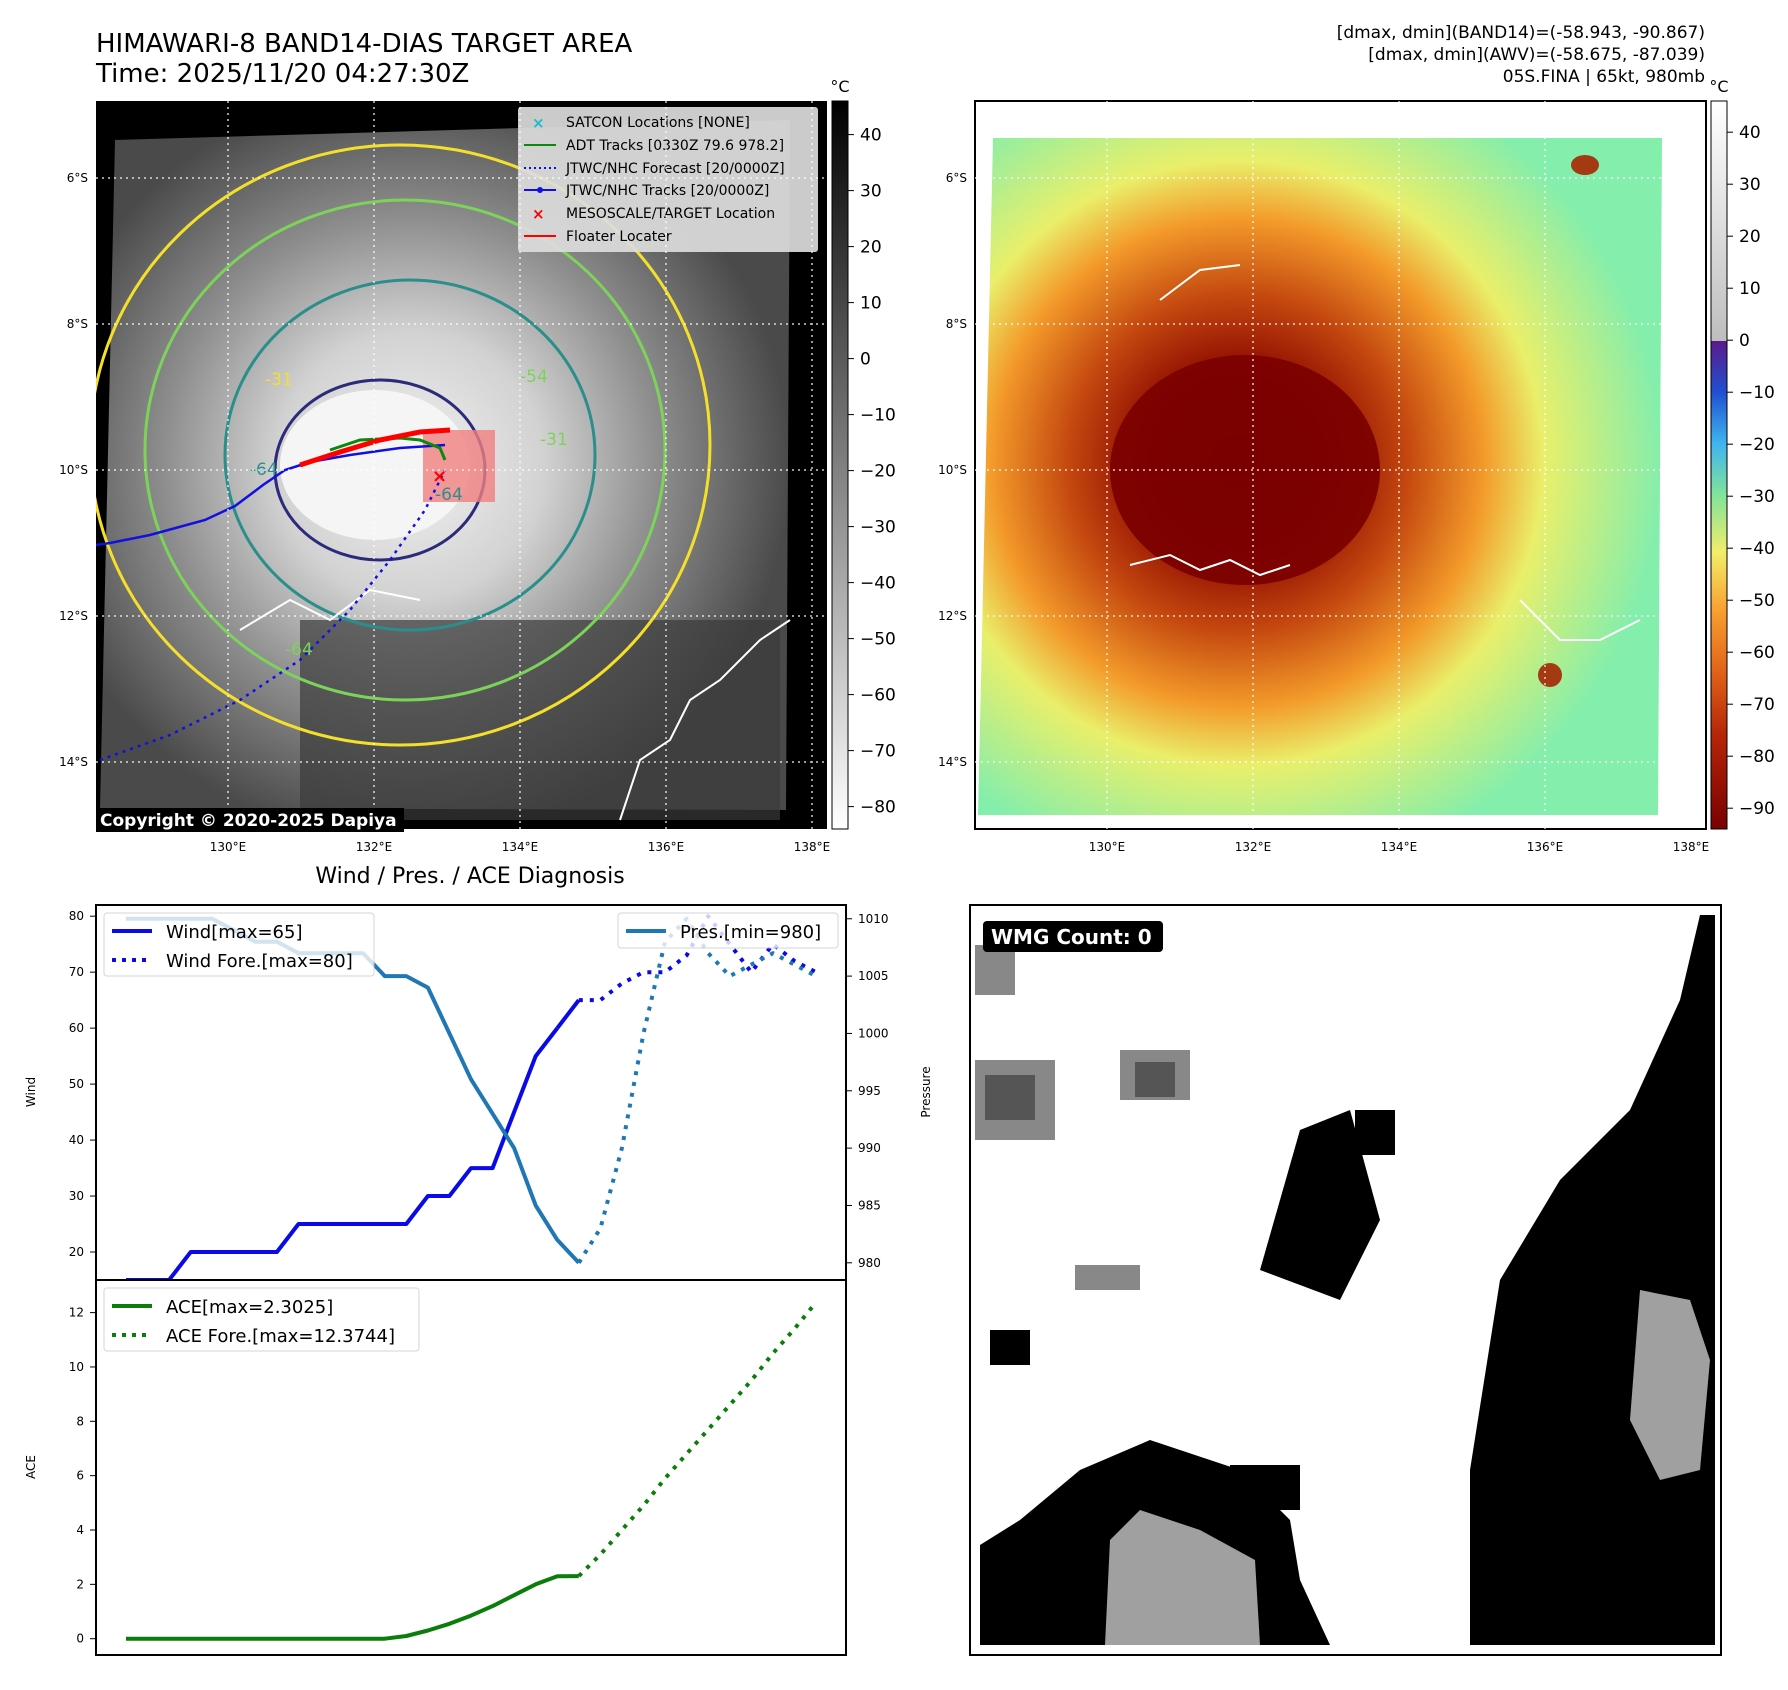  I want to click on contour-label-5: -64, so click(449, 495).